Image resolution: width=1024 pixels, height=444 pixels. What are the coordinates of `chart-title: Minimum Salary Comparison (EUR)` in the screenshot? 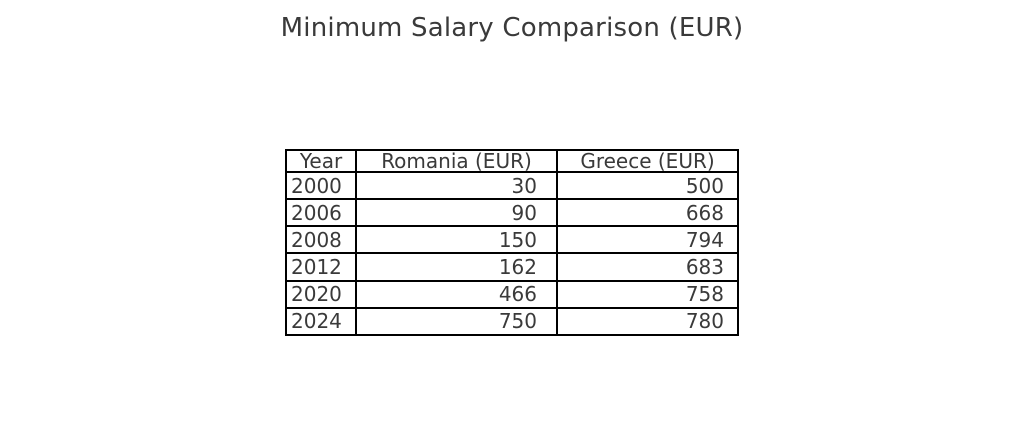 It's located at (512, 28).